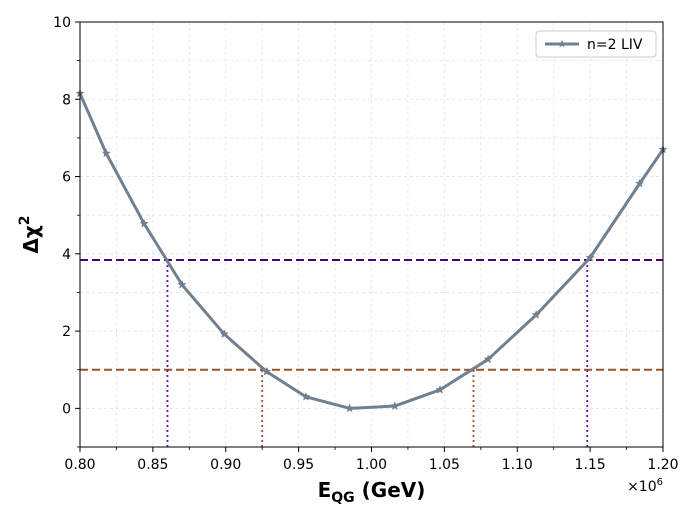 The height and width of the screenshot is (523, 697). Describe the element at coordinates (66, 100) in the screenshot. I see `y-tick-label: 8` at that location.